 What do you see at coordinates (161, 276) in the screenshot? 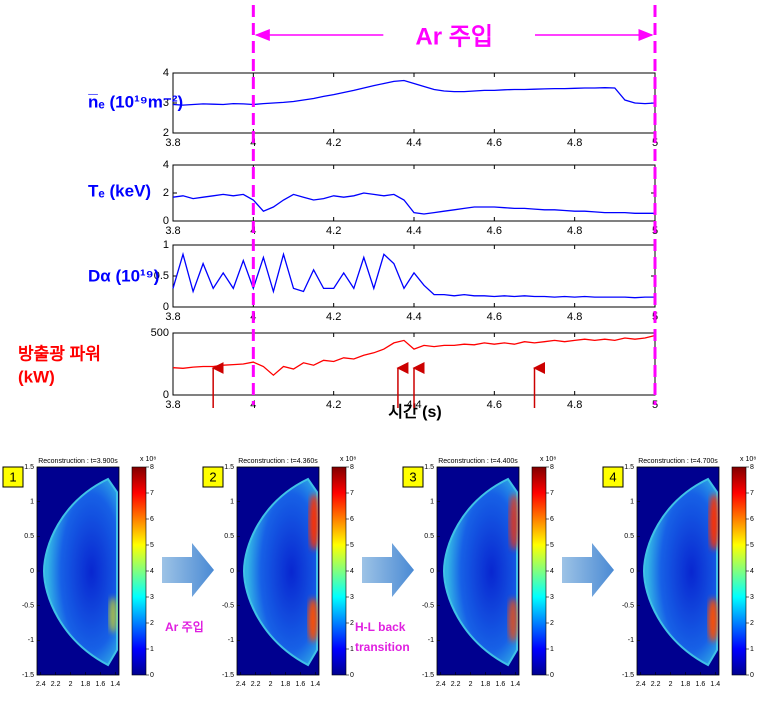
I see `y-tick-label: 0.5` at bounding box center [161, 276].